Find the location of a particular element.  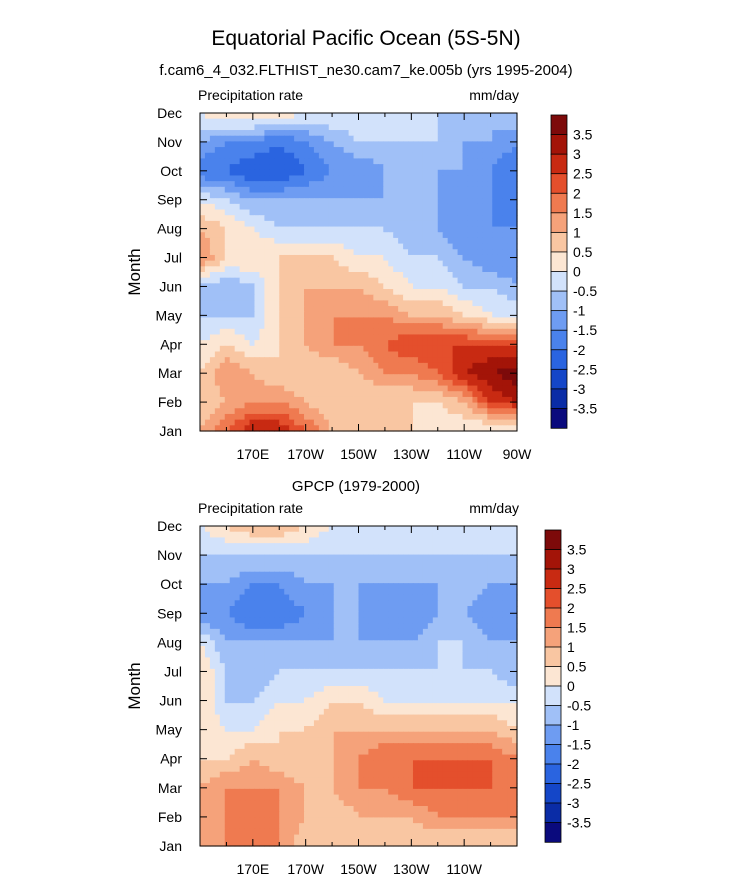

colorbar-label: 3 is located at coordinates (577, 154).